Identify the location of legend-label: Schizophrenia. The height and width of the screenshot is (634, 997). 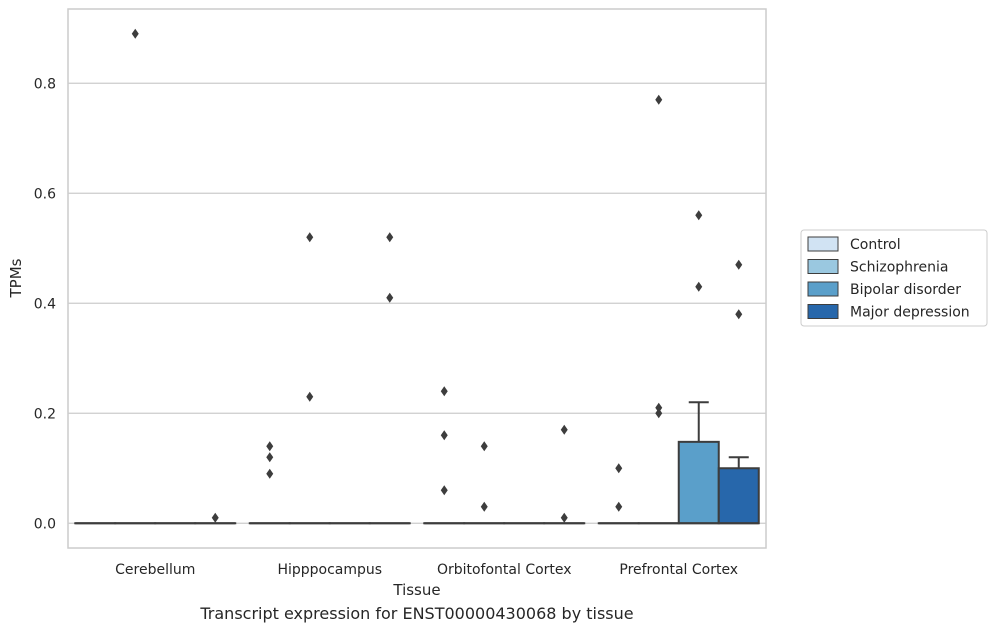
(899, 268).